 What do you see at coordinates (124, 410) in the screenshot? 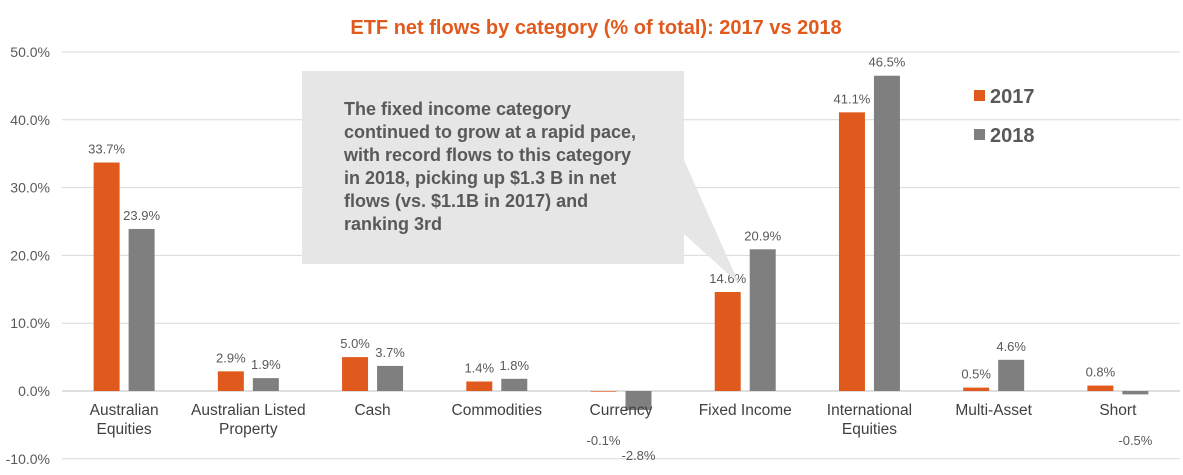
I see `x-tick-label: Australian` at bounding box center [124, 410].